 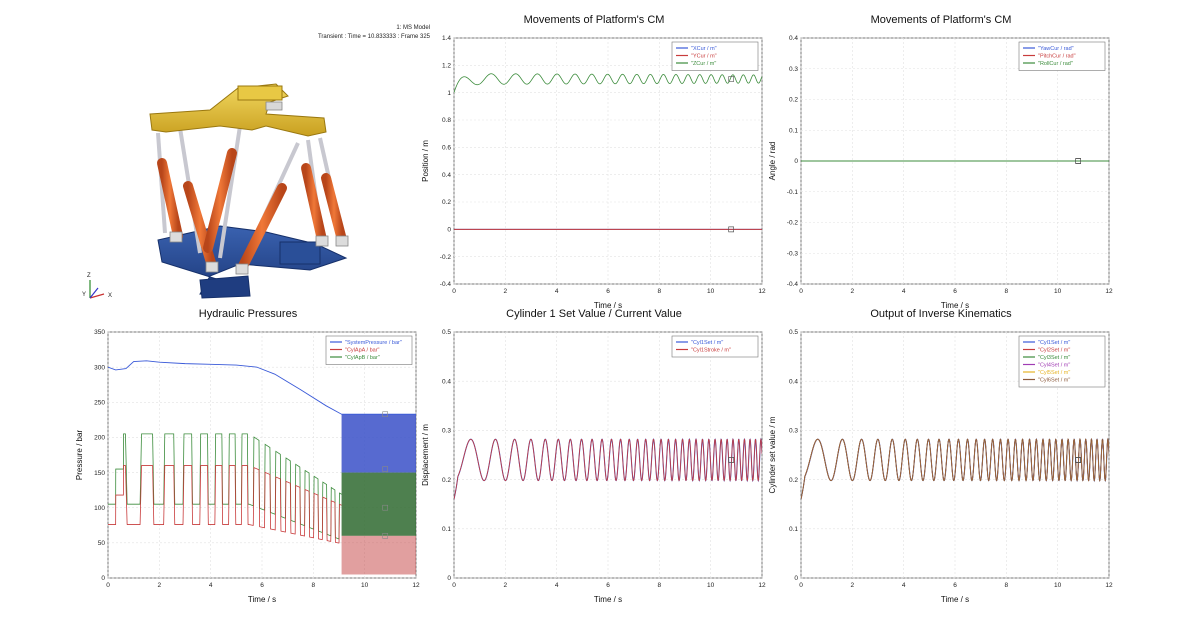 I want to click on legend-entry: "Cyl4Set / m", so click(x=1054, y=366).